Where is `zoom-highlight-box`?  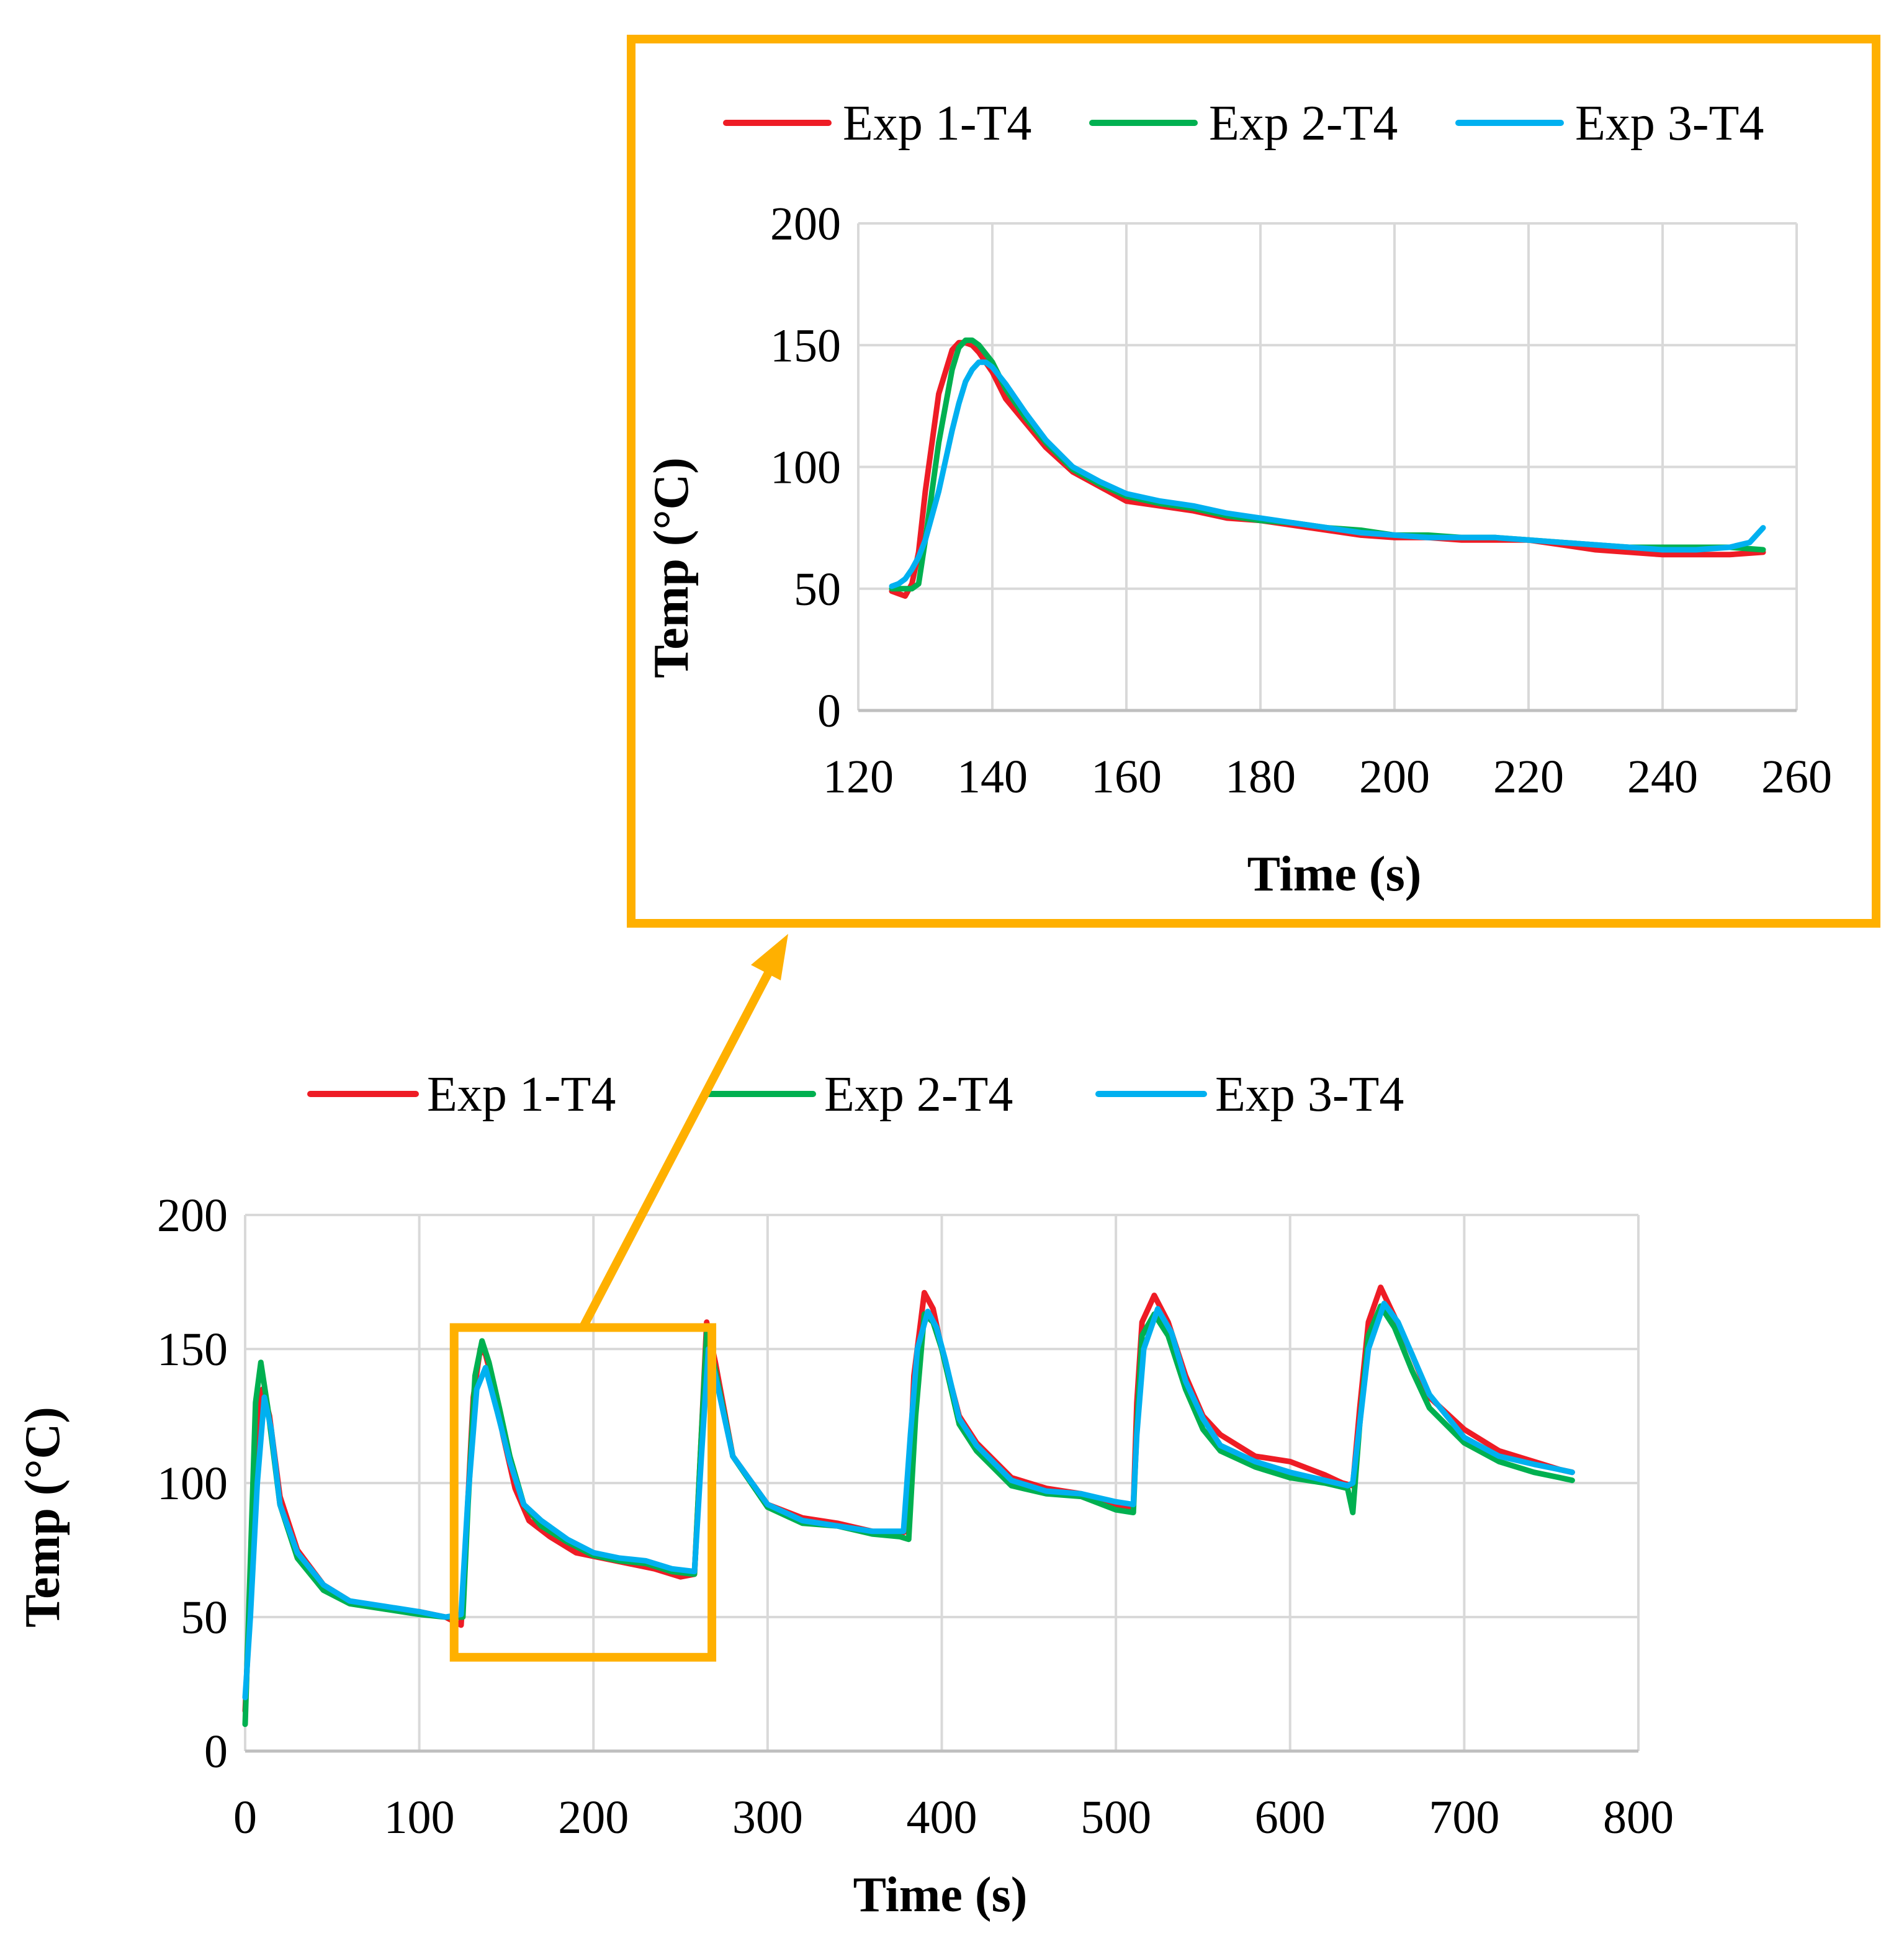 zoom-highlight-box is located at coordinates (583, 1493).